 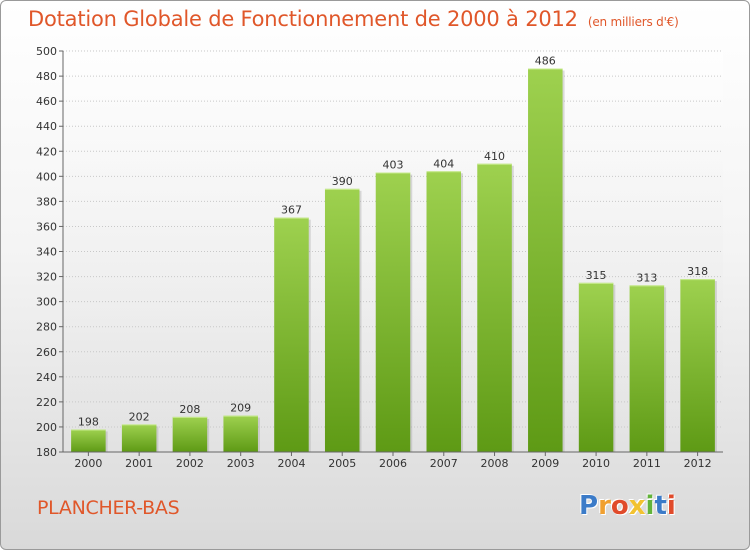 I want to click on x-tick-label: 2003, so click(x=241, y=463).